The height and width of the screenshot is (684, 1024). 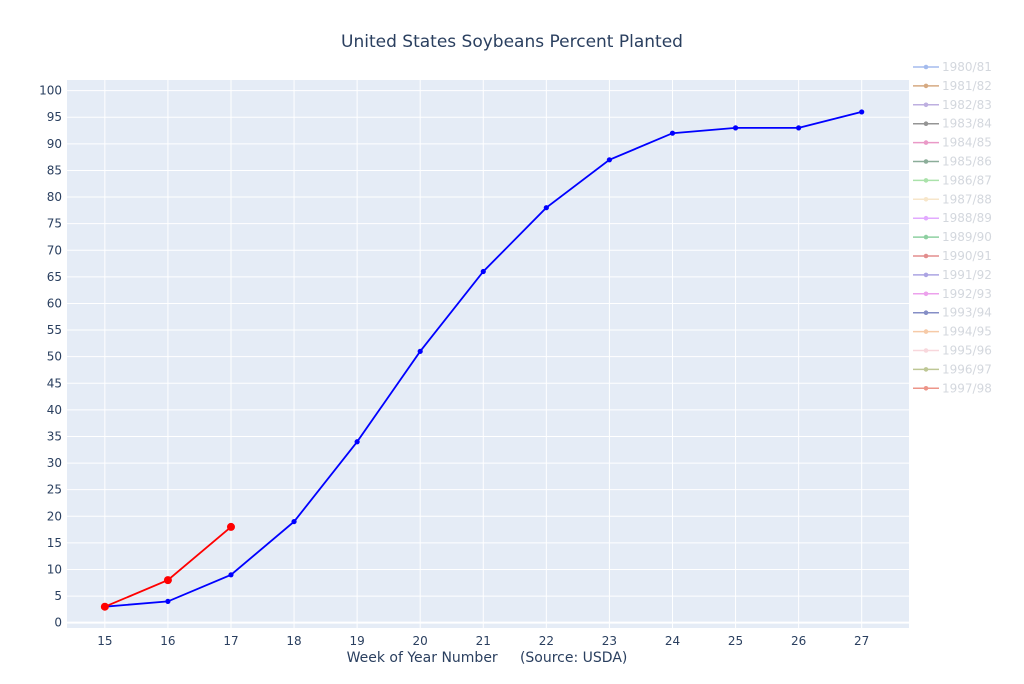 I want to click on y-tick-label: 45, so click(x=54, y=383).